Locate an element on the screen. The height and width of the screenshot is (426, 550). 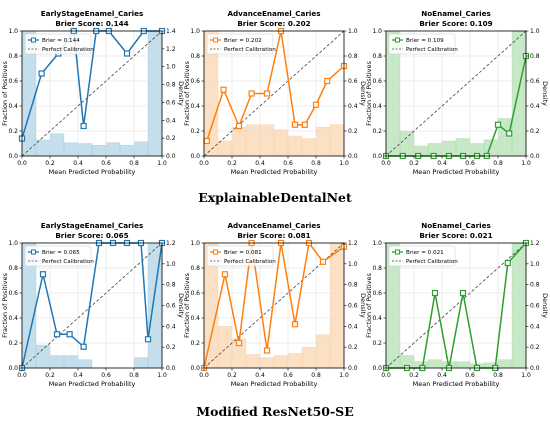
legend-box is located at coordinates (58, 256).